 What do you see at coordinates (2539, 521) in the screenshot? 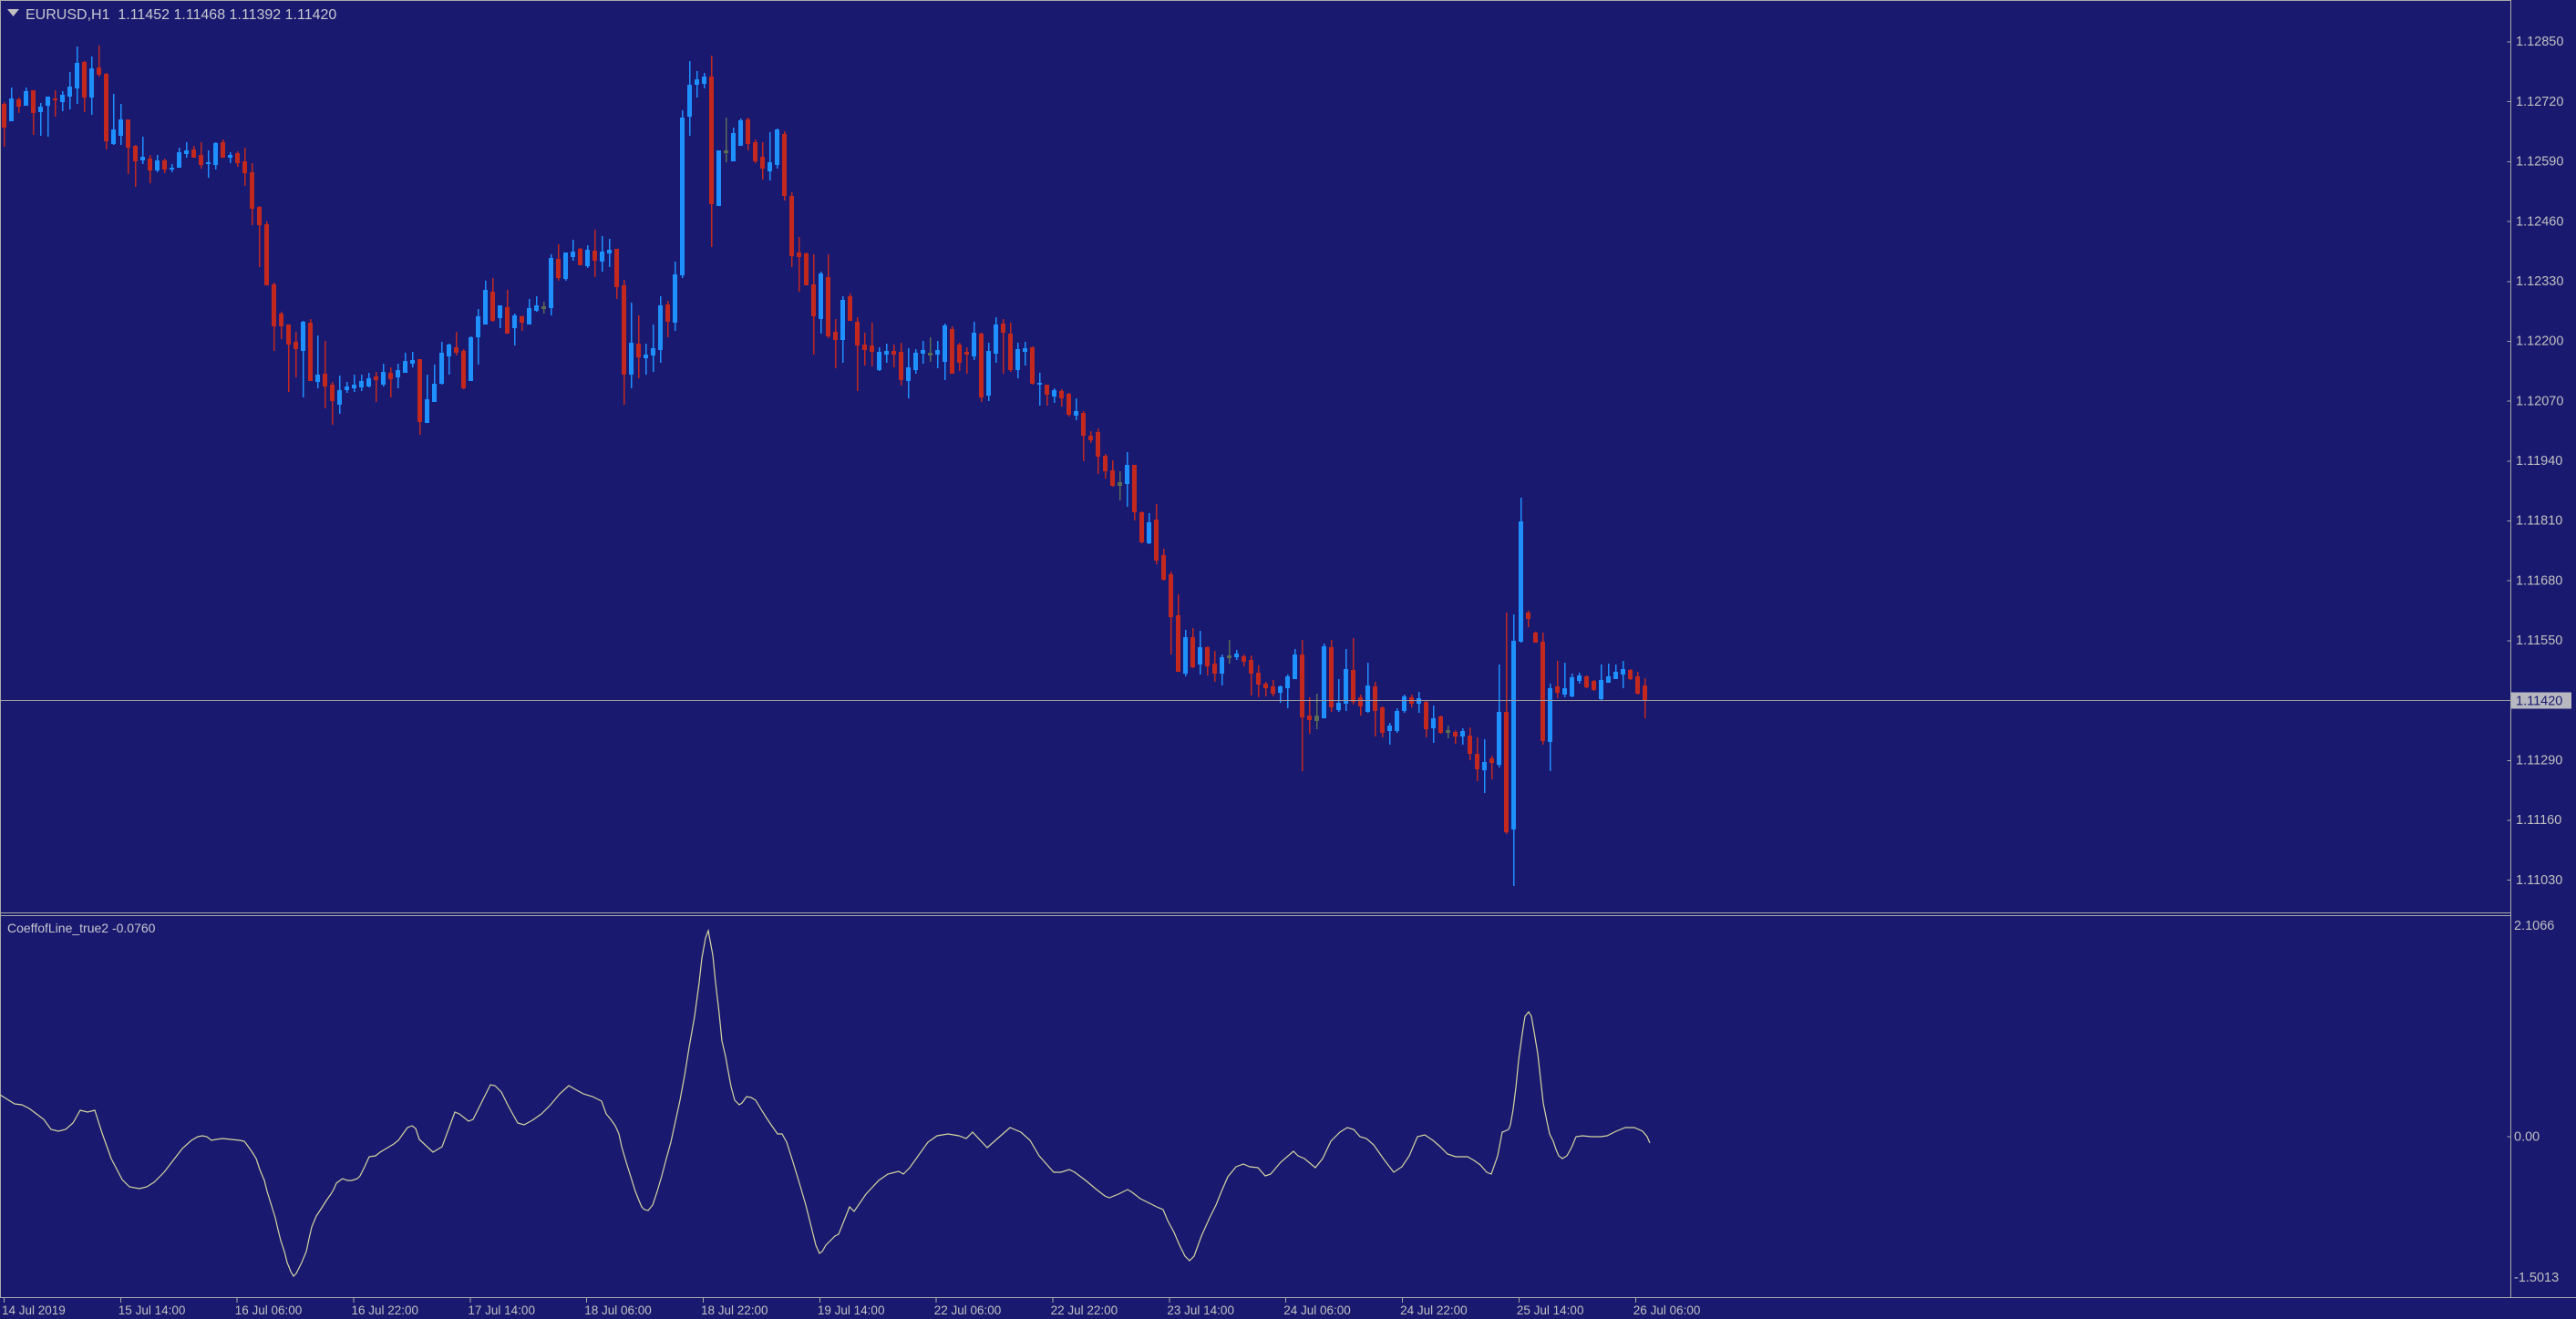
I see `svg-text: 1.11810` at bounding box center [2539, 521].